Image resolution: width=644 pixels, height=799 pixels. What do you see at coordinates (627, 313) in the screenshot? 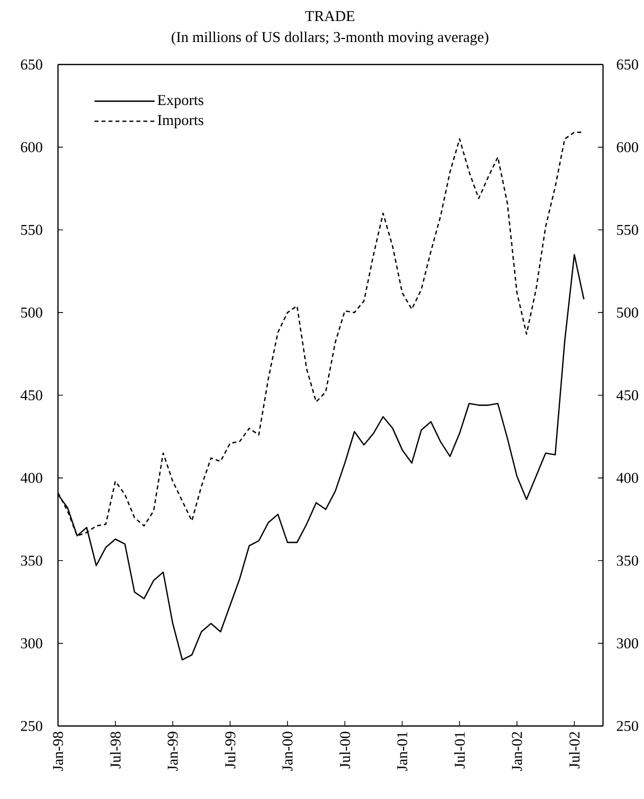
I see `y2-tick-label: 500` at bounding box center [627, 313].